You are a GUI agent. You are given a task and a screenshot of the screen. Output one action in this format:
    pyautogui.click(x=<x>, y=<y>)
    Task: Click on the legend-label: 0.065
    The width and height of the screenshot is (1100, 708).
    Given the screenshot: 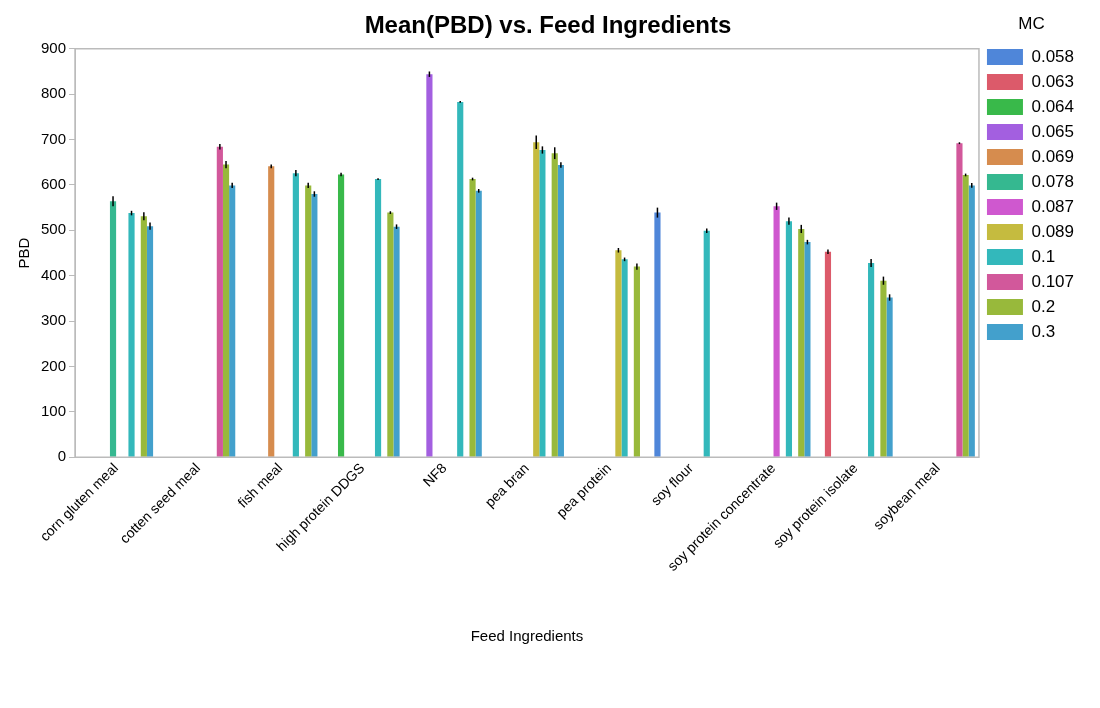 What is the action you would take?
    pyautogui.click(x=1053, y=131)
    